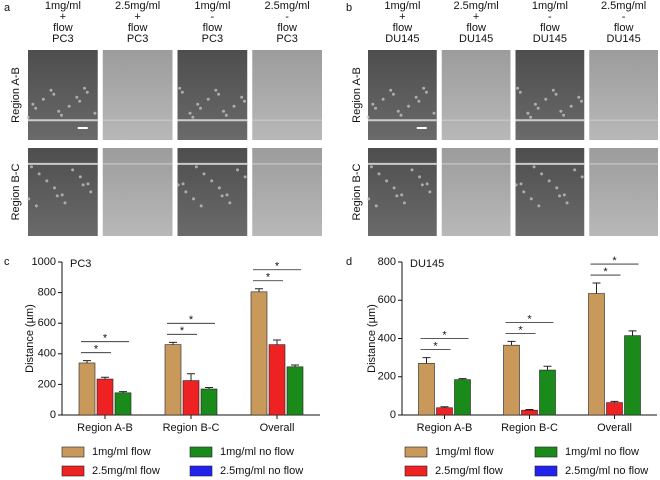 The width and height of the screenshot is (660, 480). Describe the element at coordinates (287, 6) in the screenshot. I see `column-header: 2.5mg/ml` at that location.